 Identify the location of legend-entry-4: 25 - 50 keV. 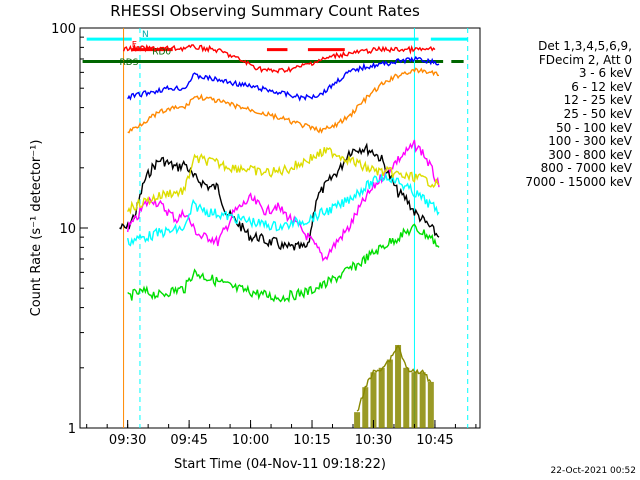
(597, 113).